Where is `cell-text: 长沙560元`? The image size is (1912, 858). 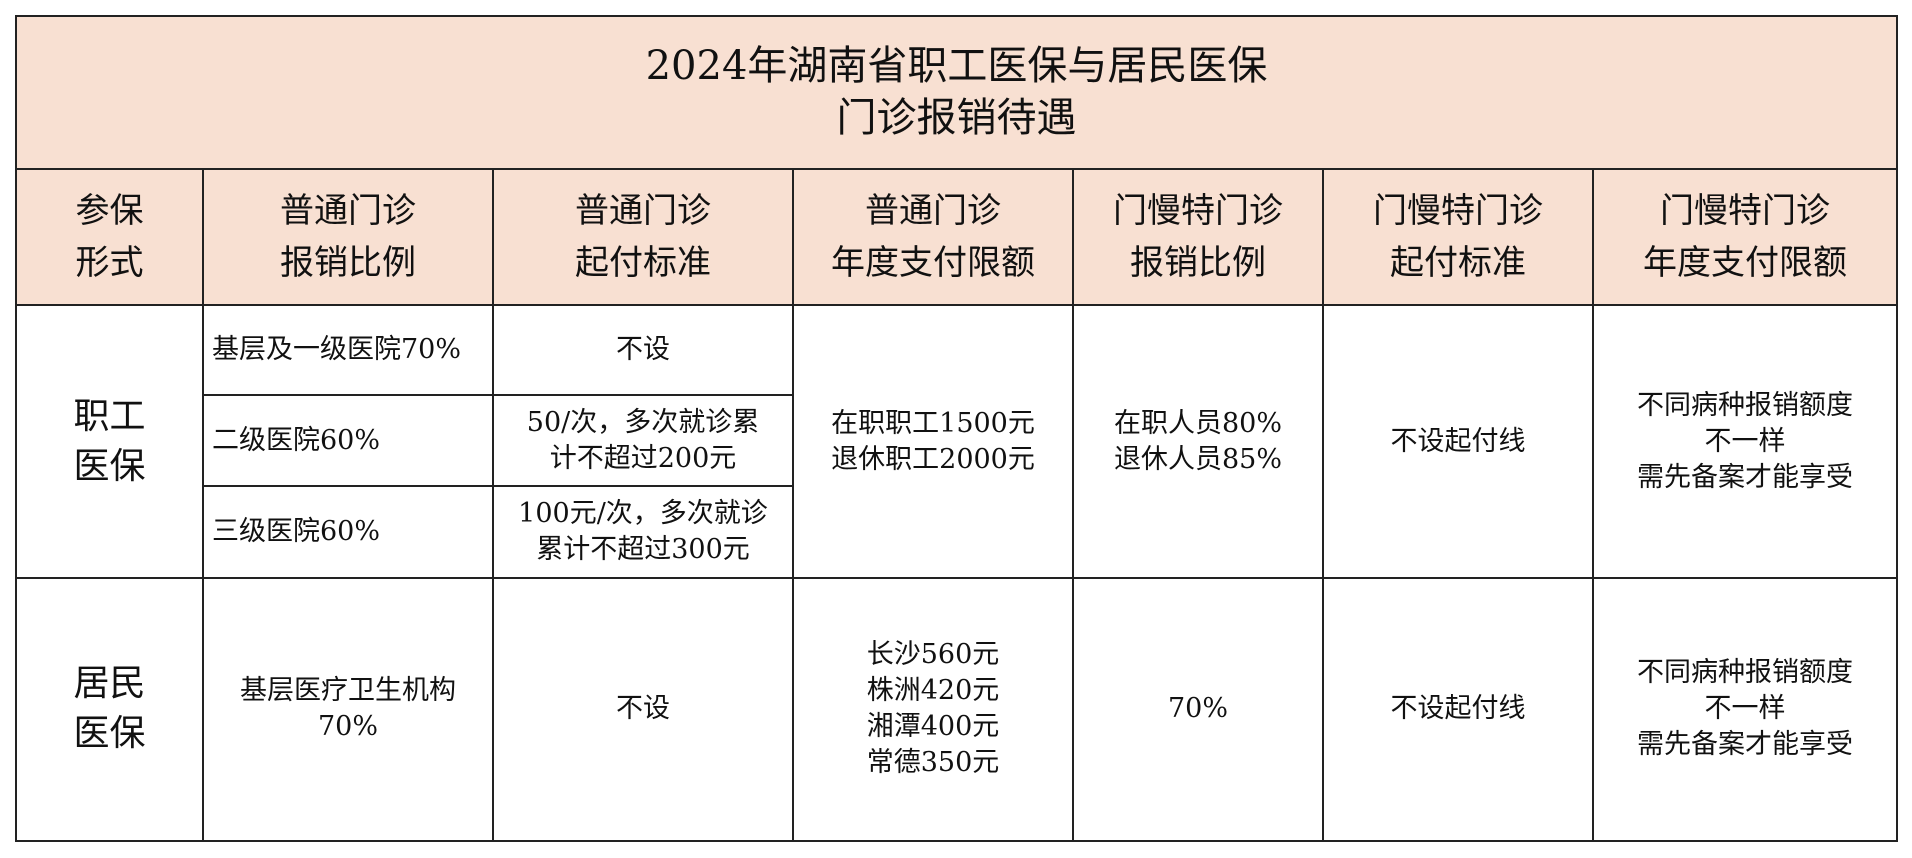 cell-text: 长沙560元 is located at coordinates (933, 655).